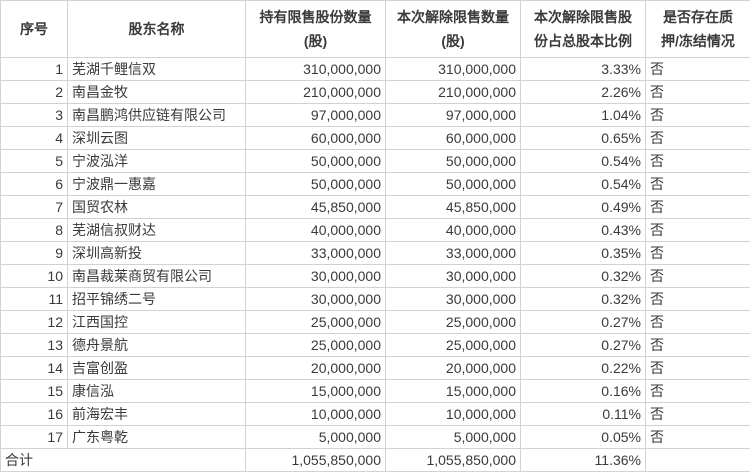  Describe the element at coordinates (315, 29) in the screenshot. I see `header-cell-held: 持有限售股份数量 (股)` at that location.